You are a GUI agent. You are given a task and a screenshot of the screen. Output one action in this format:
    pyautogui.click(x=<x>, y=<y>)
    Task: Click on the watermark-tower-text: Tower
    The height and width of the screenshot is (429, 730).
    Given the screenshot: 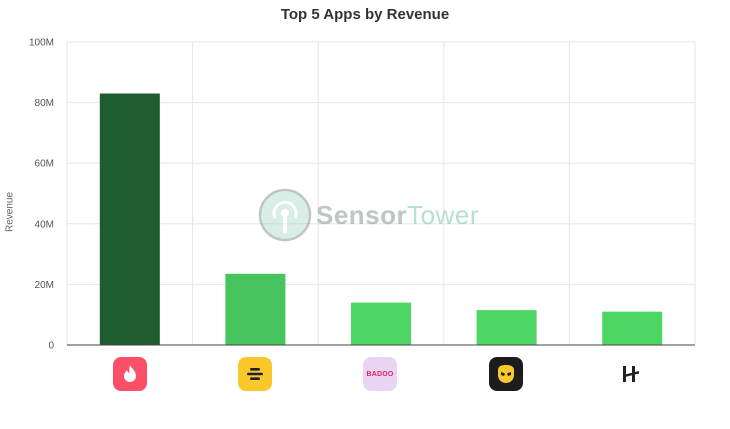 What is the action you would take?
    pyautogui.click(x=443, y=214)
    